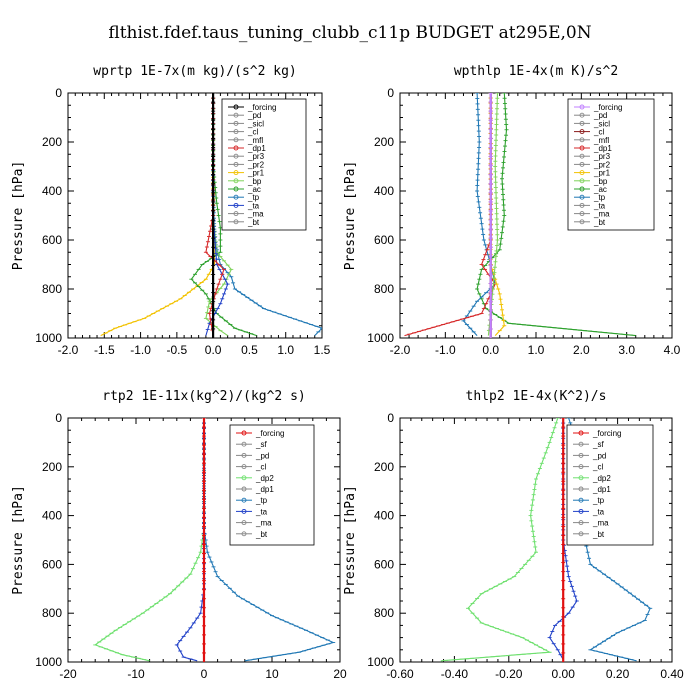 Image resolution: width=700 pixels, height=700 pixels. I want to click on x-tick-label: 3.0, so click(626, 350).